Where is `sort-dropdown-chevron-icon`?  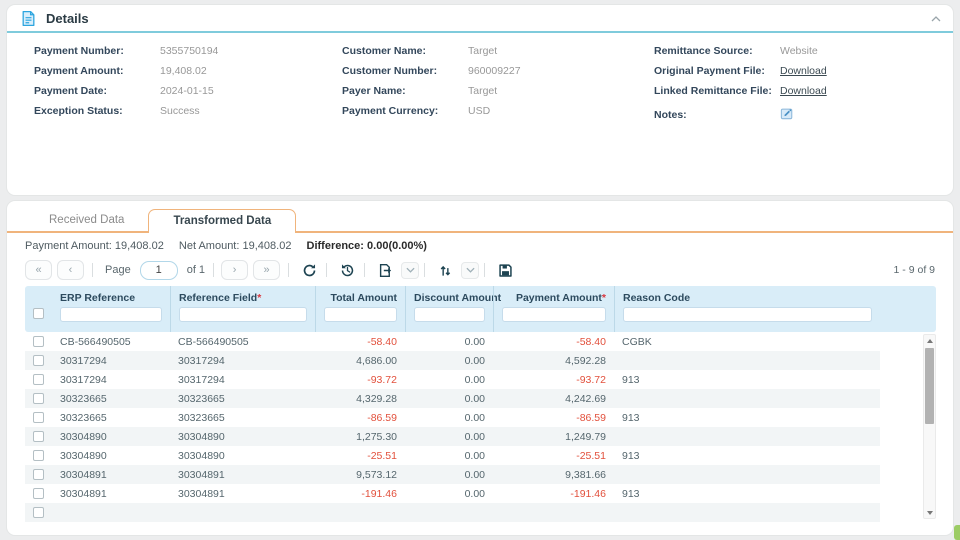
sort-dropdown-chevron-icon is located at coordinates (470, 270).